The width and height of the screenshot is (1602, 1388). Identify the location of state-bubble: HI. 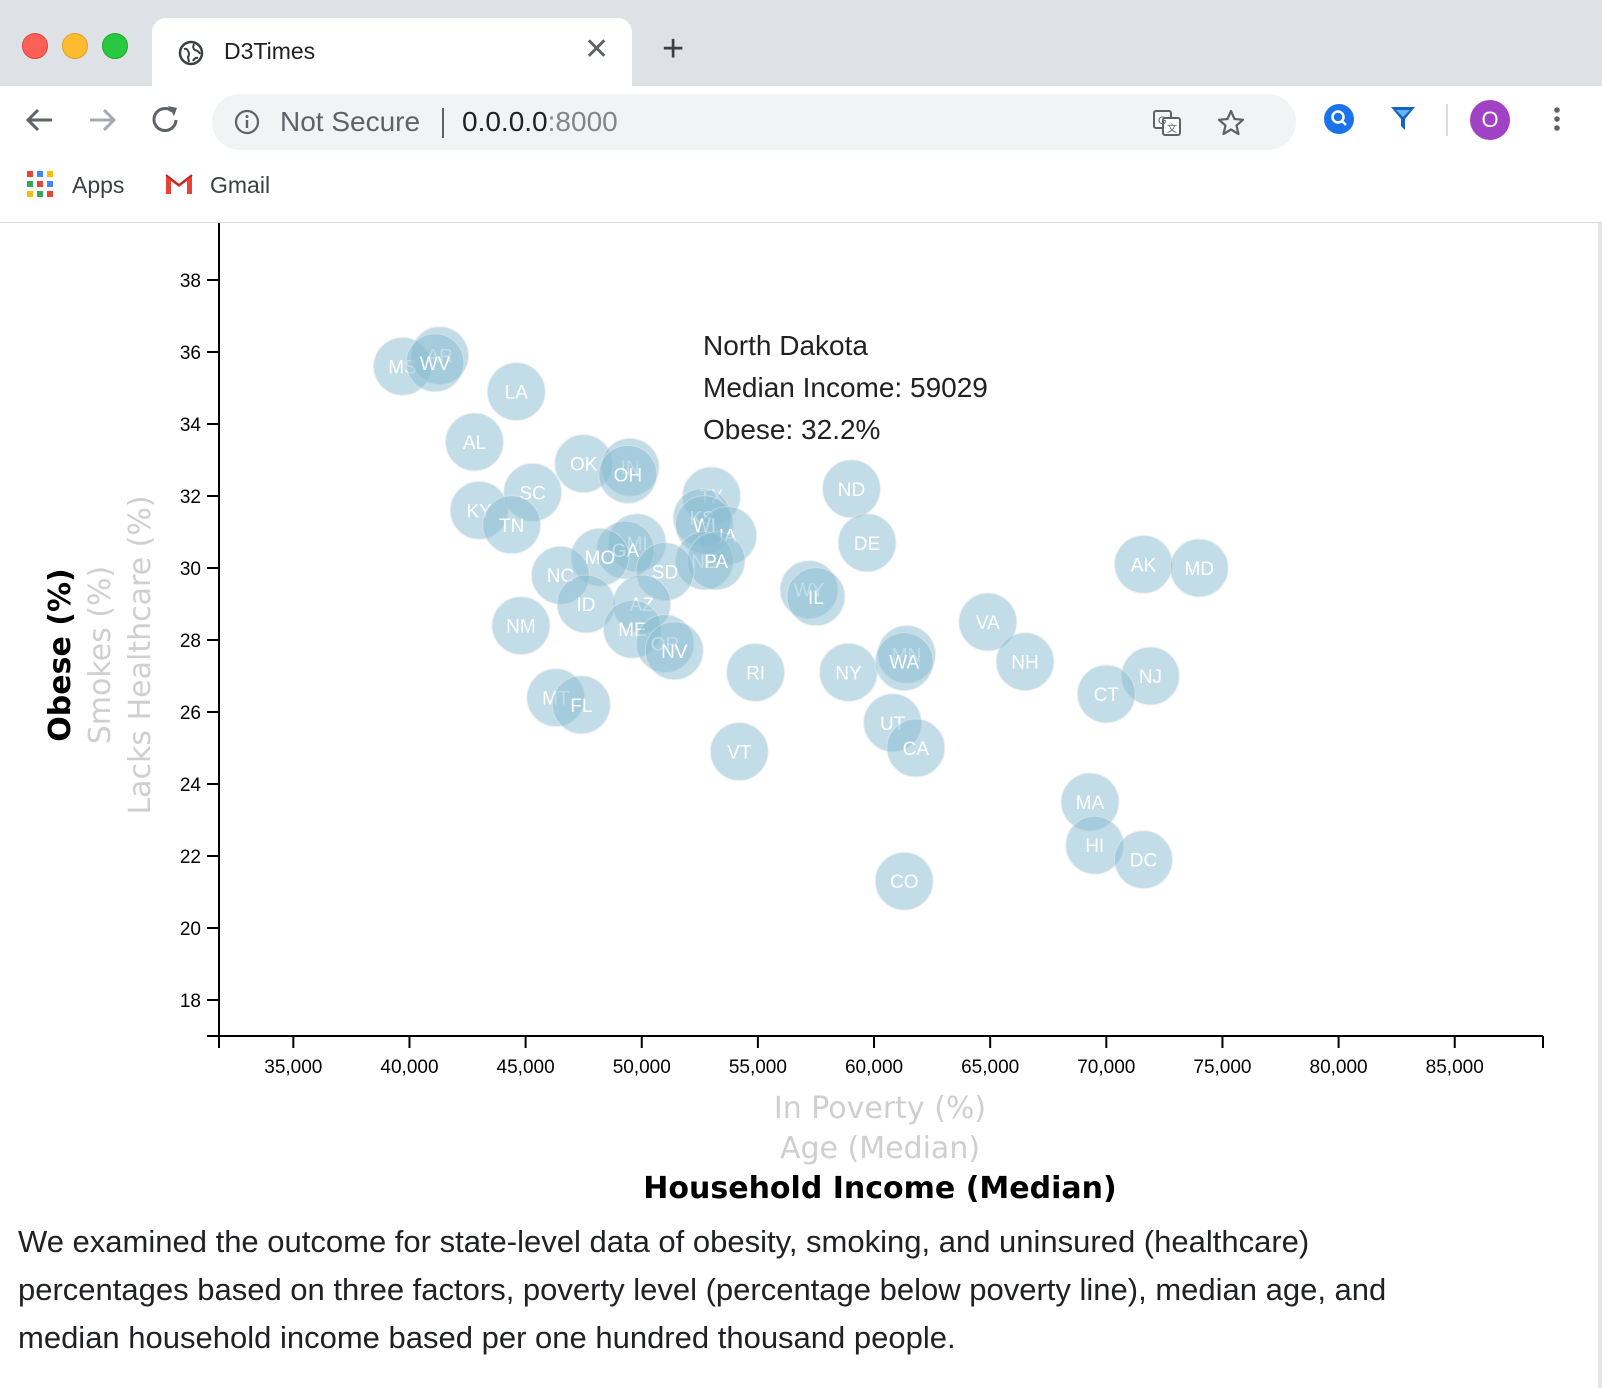
(1095, 845).